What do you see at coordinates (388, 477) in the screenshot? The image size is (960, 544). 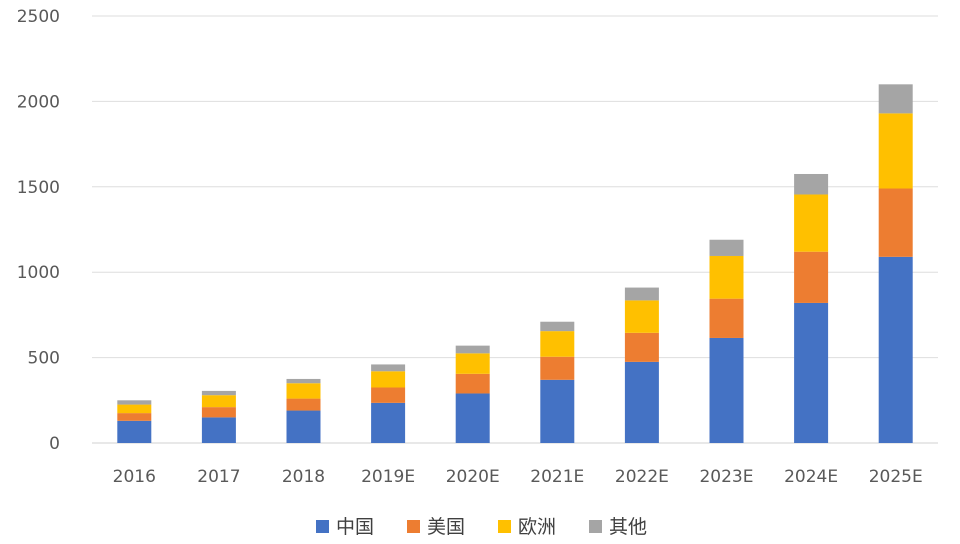 I see `x-tick-label: 2019E` at bounding box center [388, 477].